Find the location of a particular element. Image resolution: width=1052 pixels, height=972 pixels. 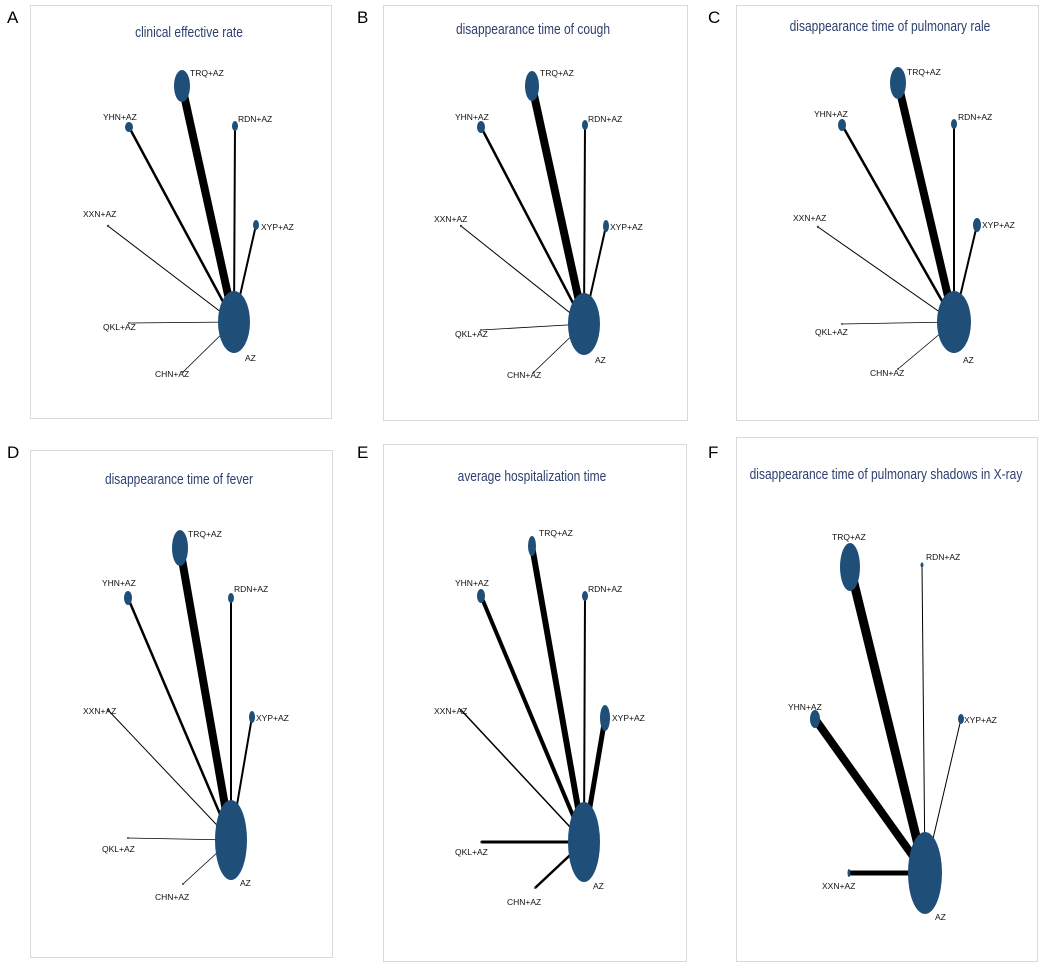

node-label-yhn: YHN+AZ is located at coordinates (120, 117).